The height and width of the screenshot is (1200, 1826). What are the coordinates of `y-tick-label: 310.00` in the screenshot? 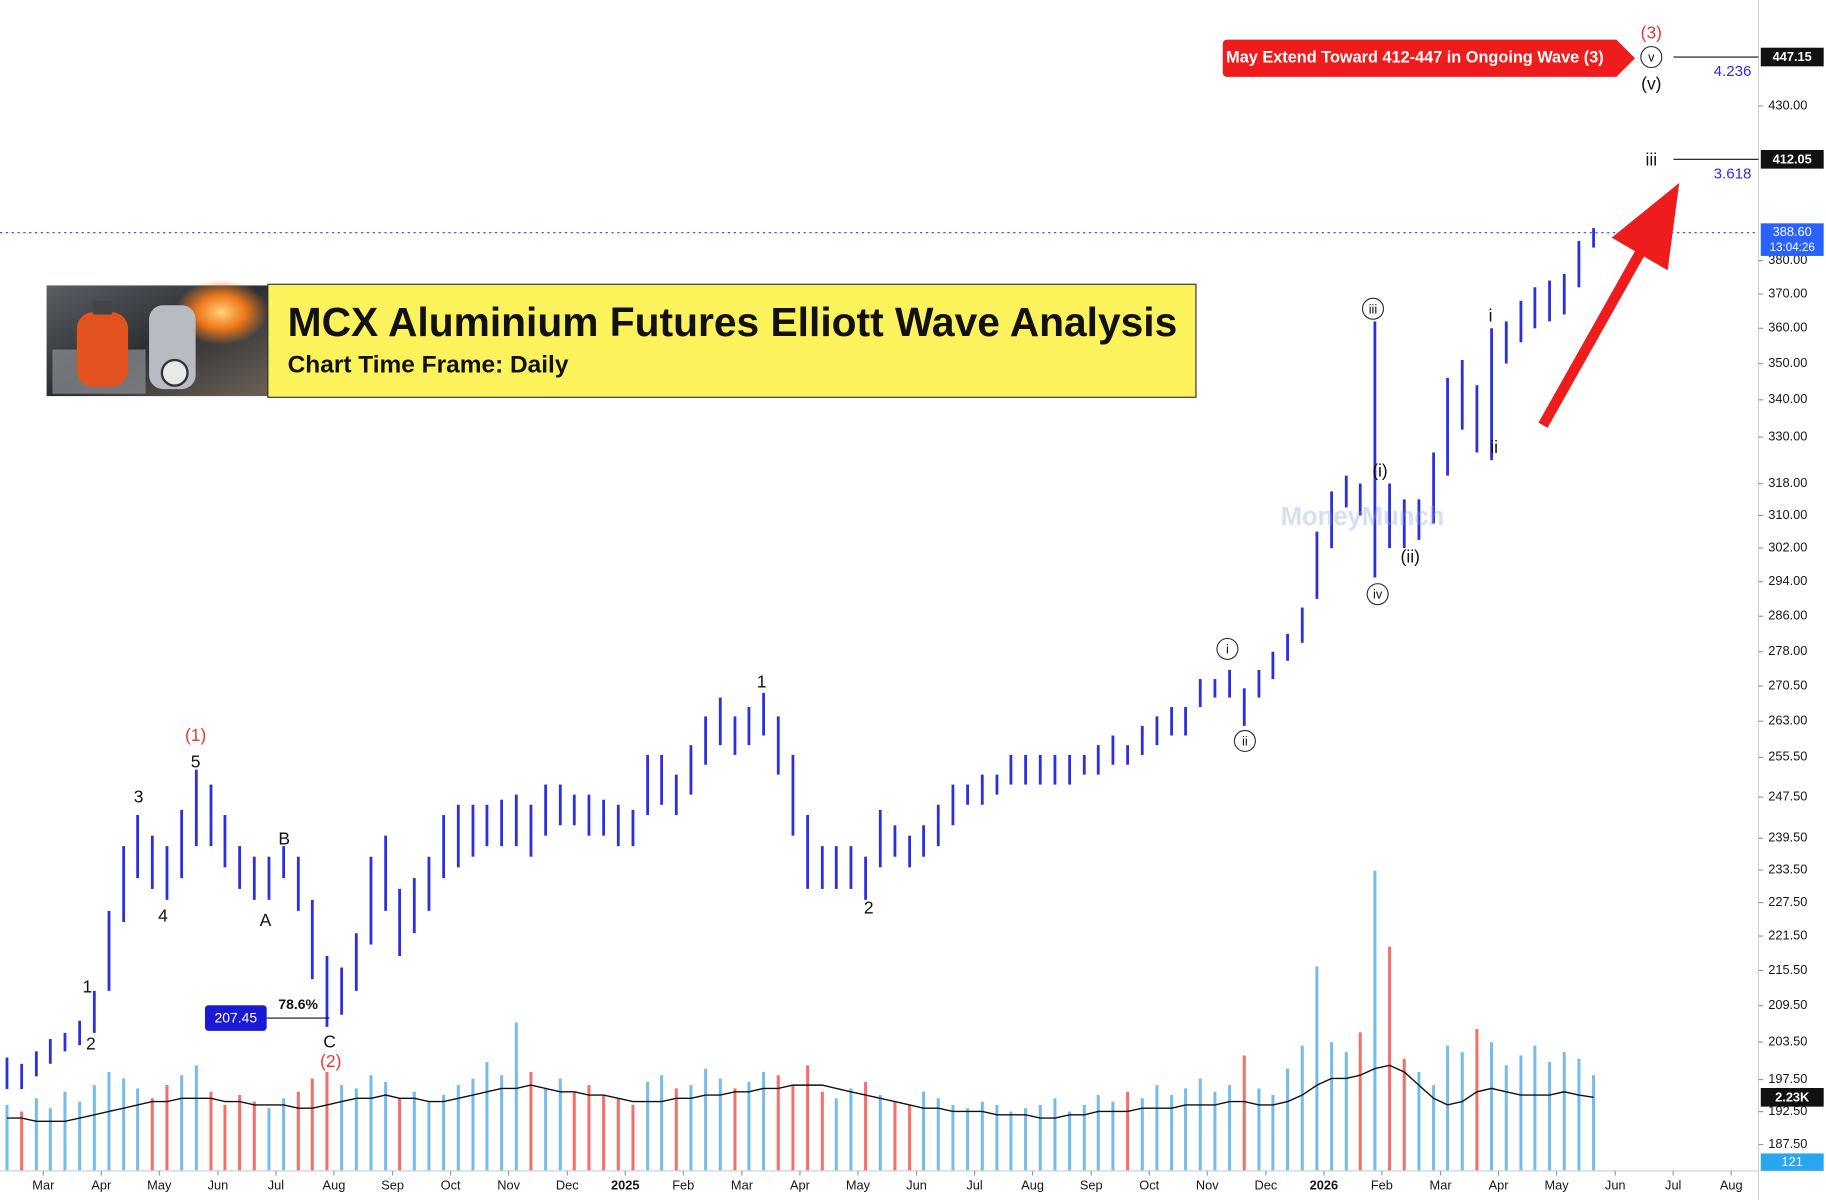 It's located at (1787, 514).